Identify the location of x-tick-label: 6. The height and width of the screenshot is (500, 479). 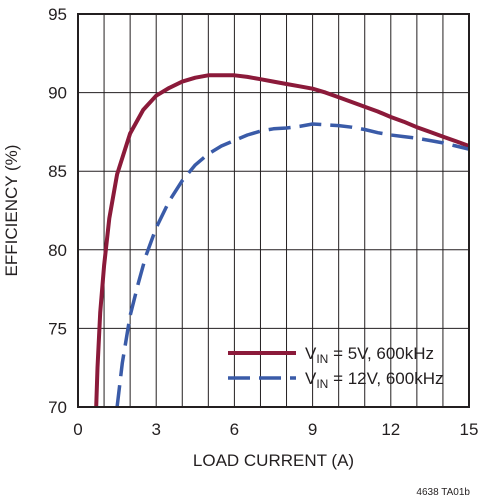
(234, 429).